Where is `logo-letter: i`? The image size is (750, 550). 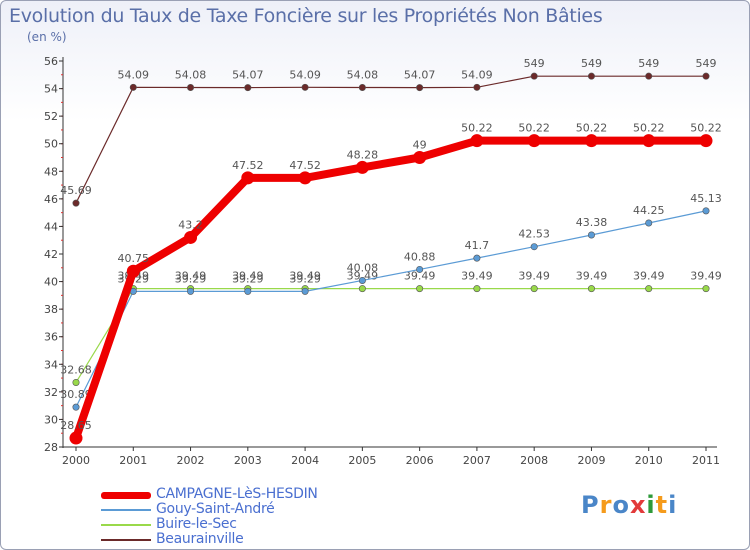
logo-letter: i is located at coordinates (651, 505).